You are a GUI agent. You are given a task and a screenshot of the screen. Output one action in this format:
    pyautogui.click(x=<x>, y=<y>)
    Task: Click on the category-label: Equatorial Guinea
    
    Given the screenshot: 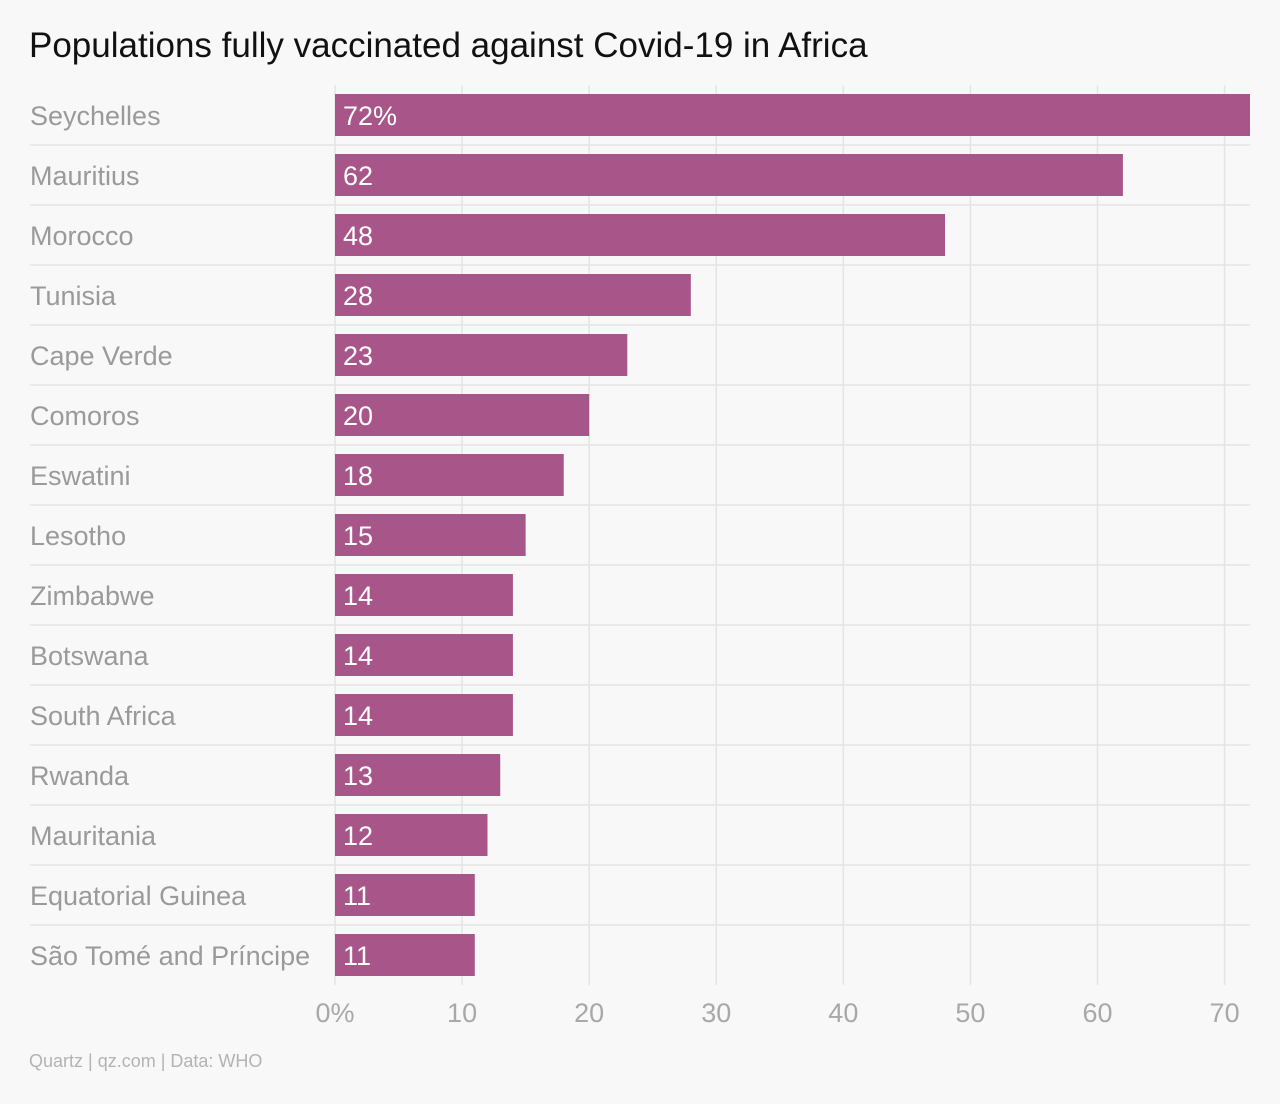 What is the action you would take?
    pyautogui.click(x=138, y=896)
    